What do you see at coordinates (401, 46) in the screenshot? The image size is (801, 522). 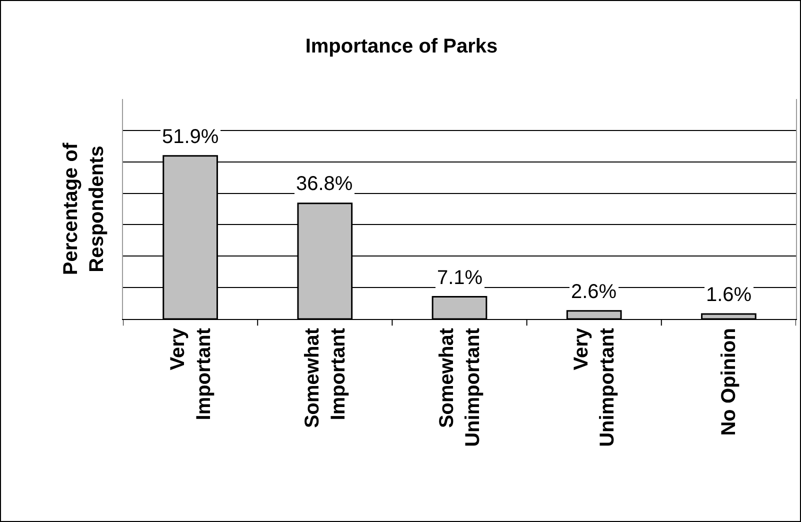 I see `chart-title: Importance of Parks` at bounding box center [401, 46].